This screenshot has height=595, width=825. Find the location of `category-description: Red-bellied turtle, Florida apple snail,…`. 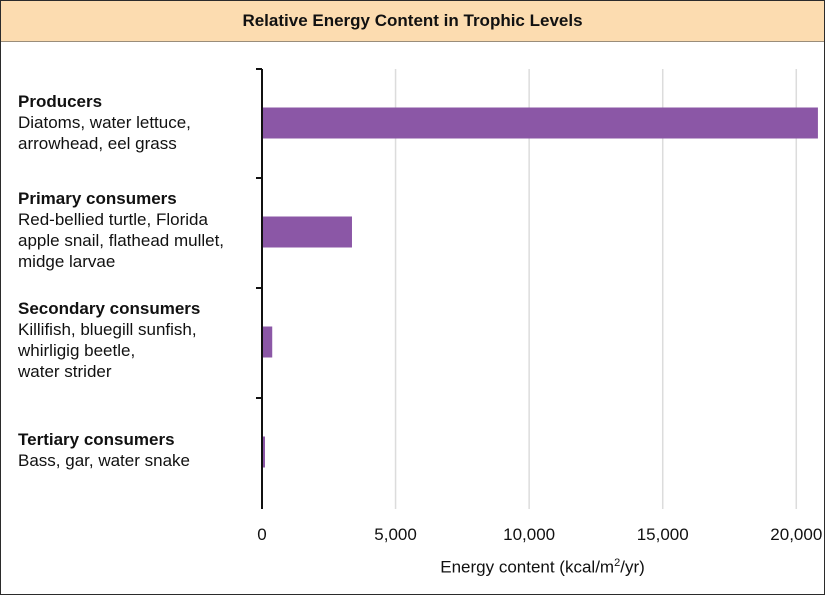

category-description: Red-bellied turtle, Florida apple snail,… is located at coordinates (121, 240).